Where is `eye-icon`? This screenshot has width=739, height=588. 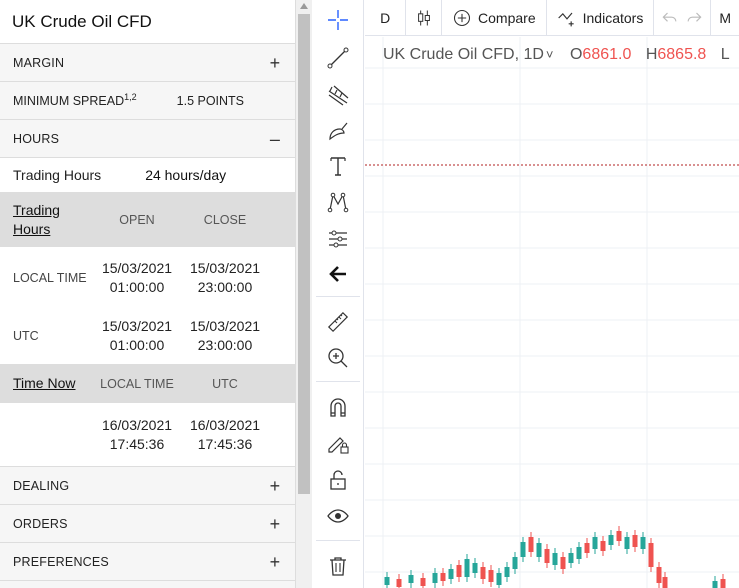
eye-icon is located at coordinates (338, 516).